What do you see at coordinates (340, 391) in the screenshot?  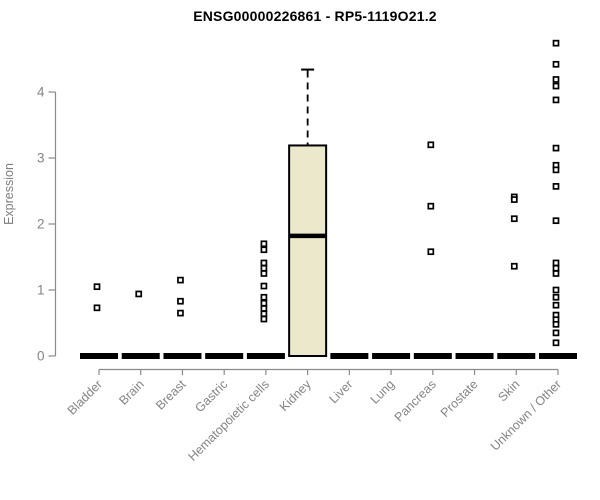 I see `x-tick-label: Liver` at bounding box center [340, 391].